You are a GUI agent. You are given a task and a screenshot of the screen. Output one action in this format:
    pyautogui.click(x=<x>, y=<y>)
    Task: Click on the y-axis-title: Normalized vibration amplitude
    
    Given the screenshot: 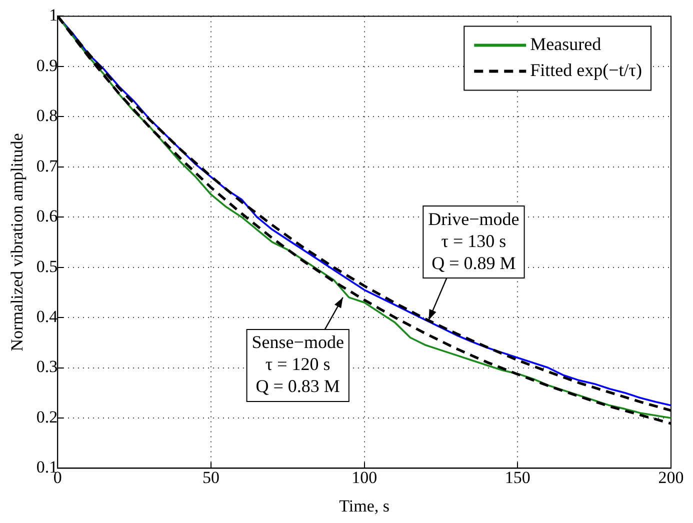 What is the action you would take?
    pyautogui.click(x=17, y=242)
    